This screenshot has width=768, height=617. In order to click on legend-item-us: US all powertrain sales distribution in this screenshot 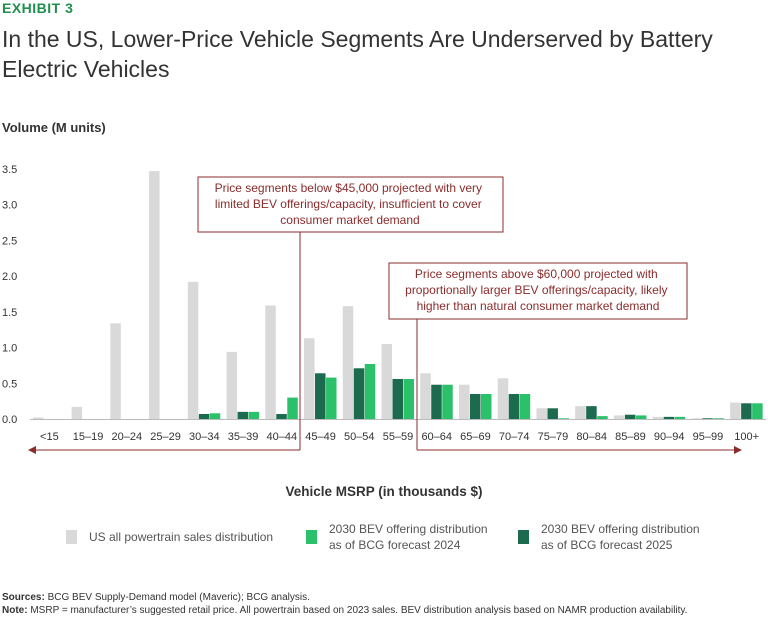, I will do `click(169, 537)`.